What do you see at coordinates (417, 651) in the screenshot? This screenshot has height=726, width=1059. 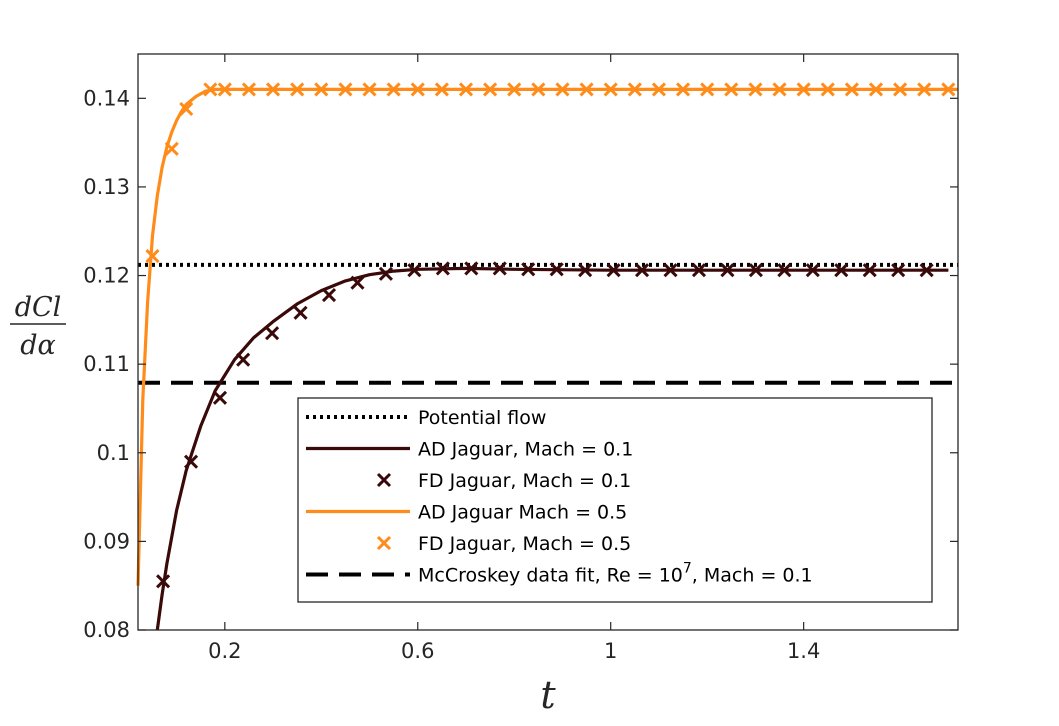 I see `x-tick-label: 0.6` at bounding box center [417, 651].